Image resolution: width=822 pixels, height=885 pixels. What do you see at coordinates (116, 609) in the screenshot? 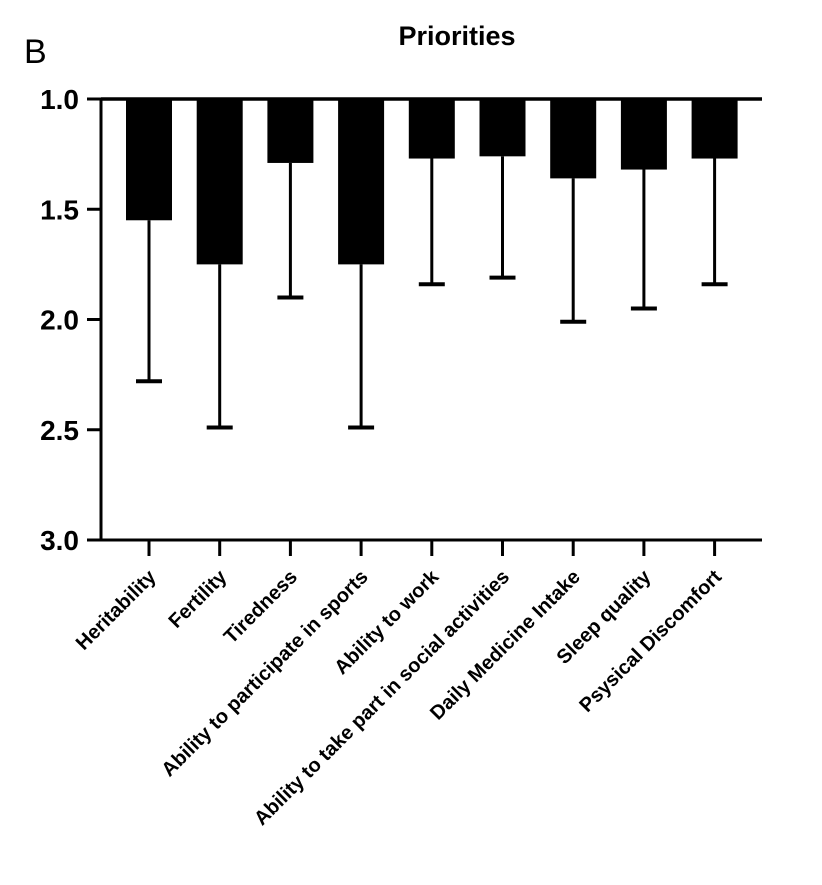
I see `x-axis-label-1: Heritability` at bounding box center [116, 609].